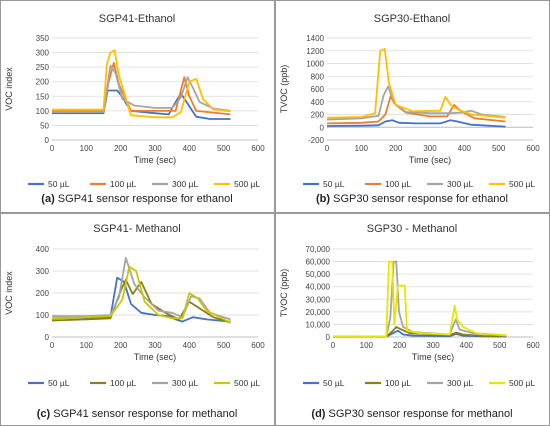 The width and height of the screenshot is (550, 426). What do you see at coordinates (318, 287) in the screenshot?
I see `chart-d-ytick-label: 40,000` at bounding box center [318, 287].